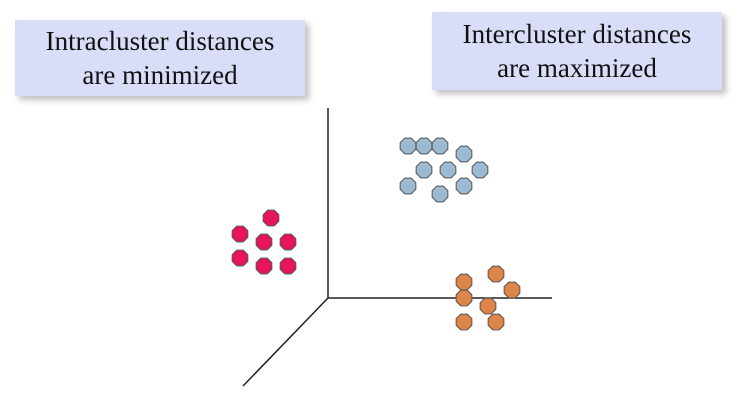  Describe the element at coordinates (577, 34) in the screenshot. I see `intercluster-label-line1: Intercluster distances` at that location.